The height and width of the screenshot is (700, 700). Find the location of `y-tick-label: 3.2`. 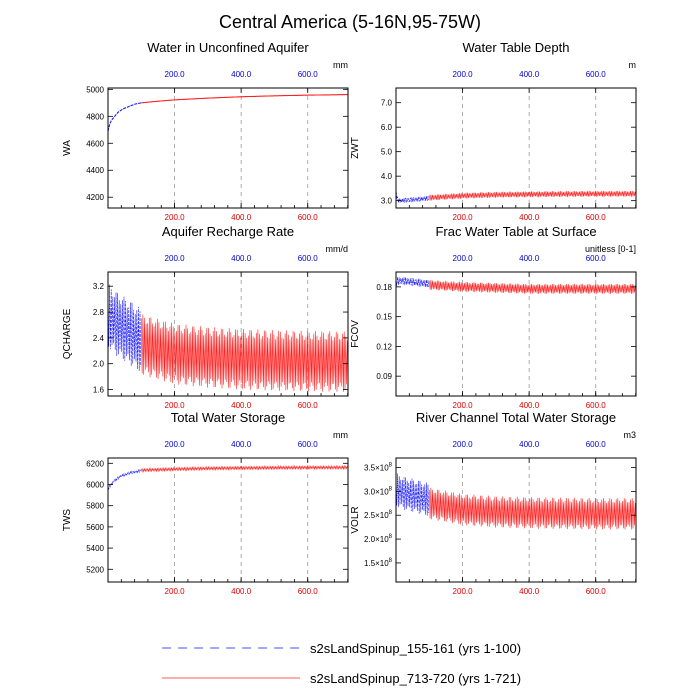

y-tick-label: 3.2 is located at coordinates (99, 286).